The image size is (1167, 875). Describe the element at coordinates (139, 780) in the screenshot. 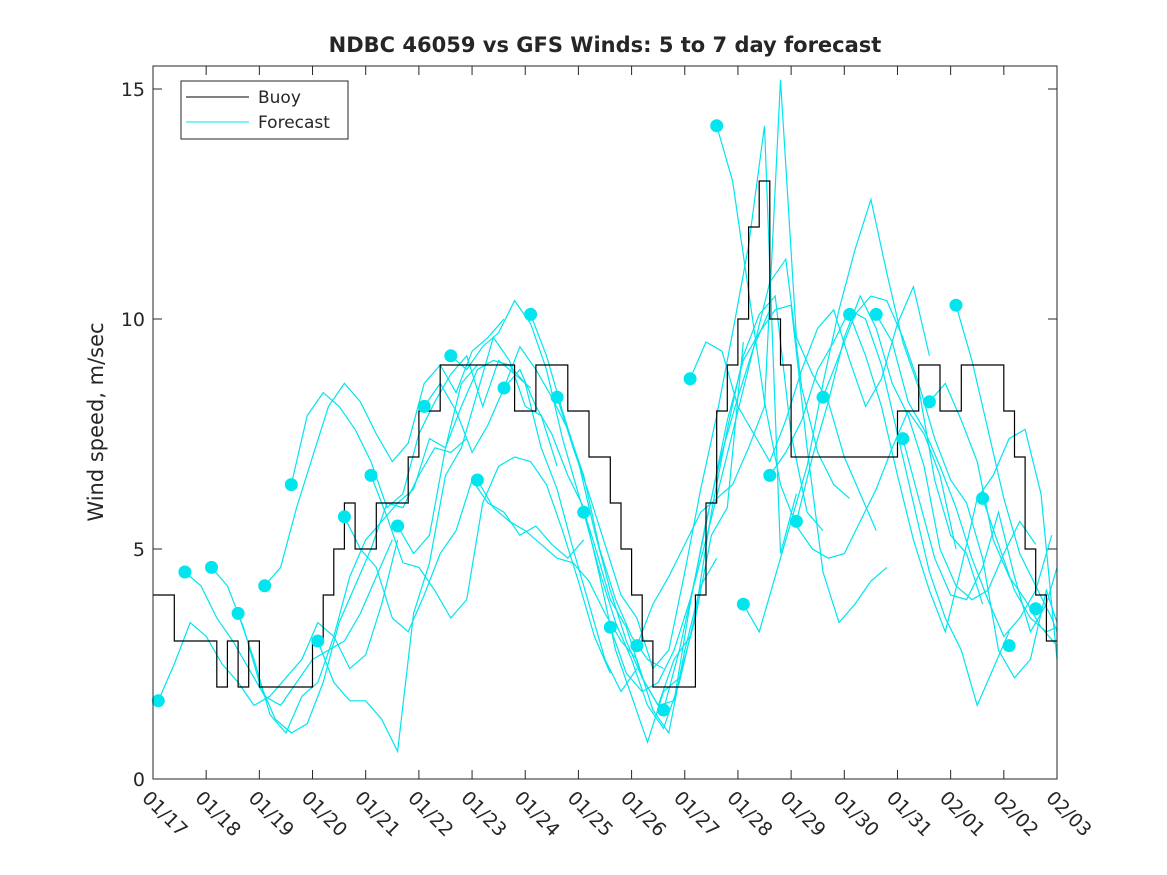

I see `y-tick-label-0: 0` at that location.